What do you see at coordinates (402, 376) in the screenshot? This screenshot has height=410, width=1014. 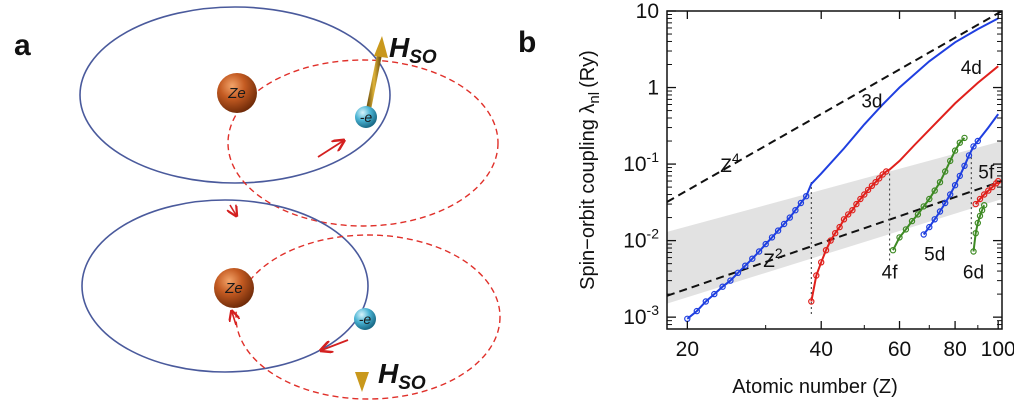 I see `hso-label-bottom: HSO` at bounding box center [402, 376].